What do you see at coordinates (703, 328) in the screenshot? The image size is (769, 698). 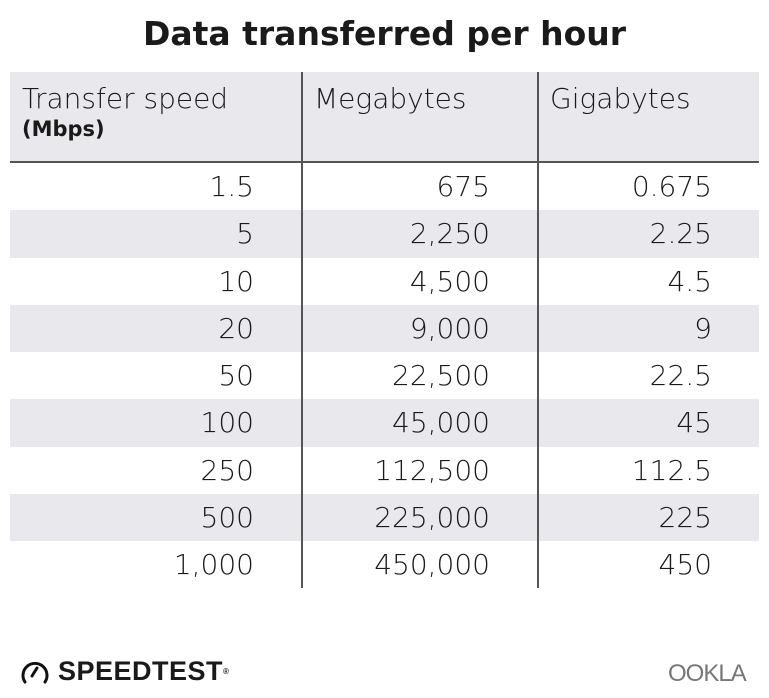 I see `gigabytes-cell: 9` at bounding box center [703, 328].